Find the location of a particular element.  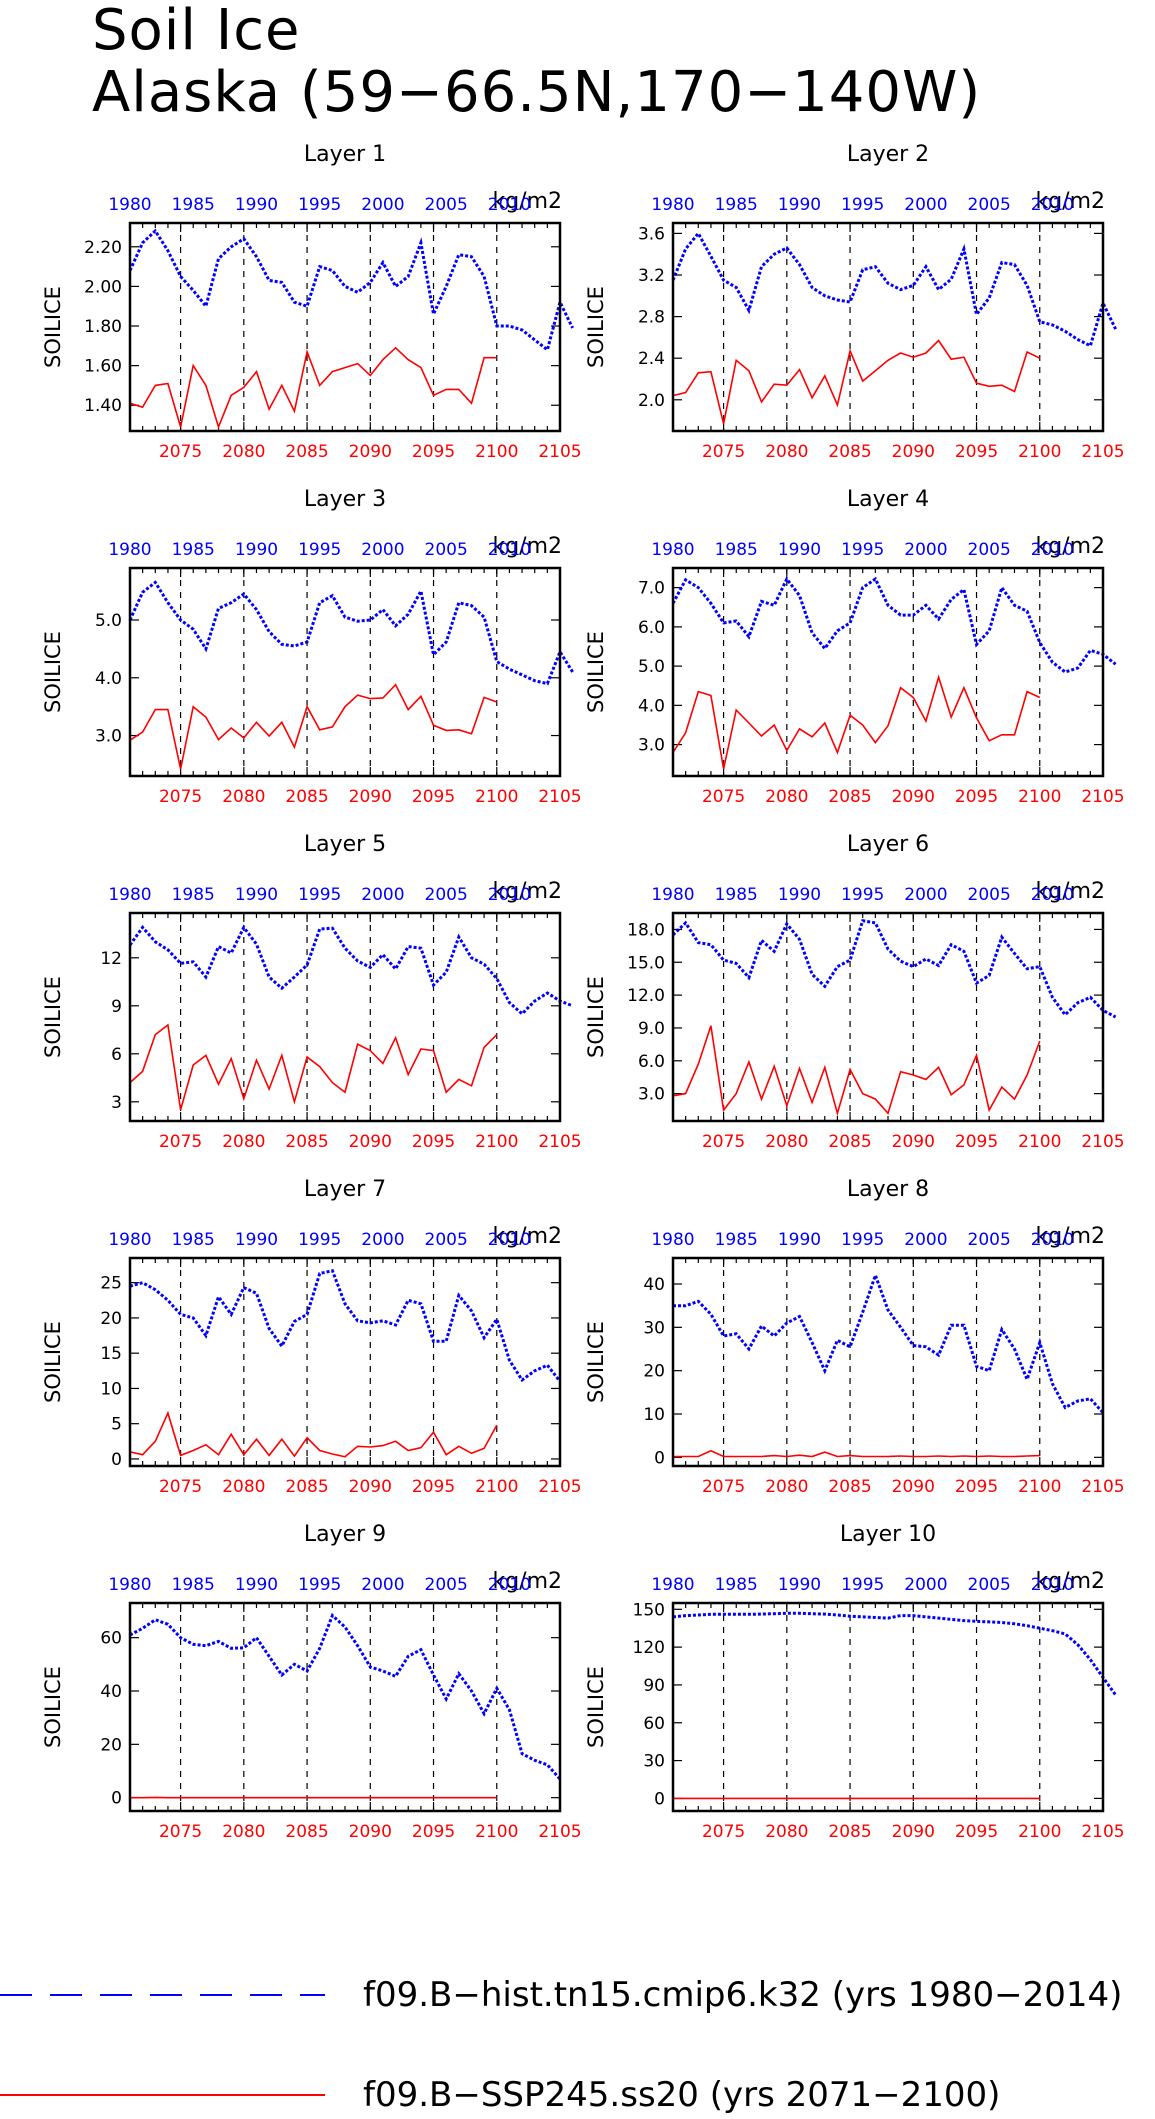

y-tick-label: 5 is located at coordinates (116, 1425).